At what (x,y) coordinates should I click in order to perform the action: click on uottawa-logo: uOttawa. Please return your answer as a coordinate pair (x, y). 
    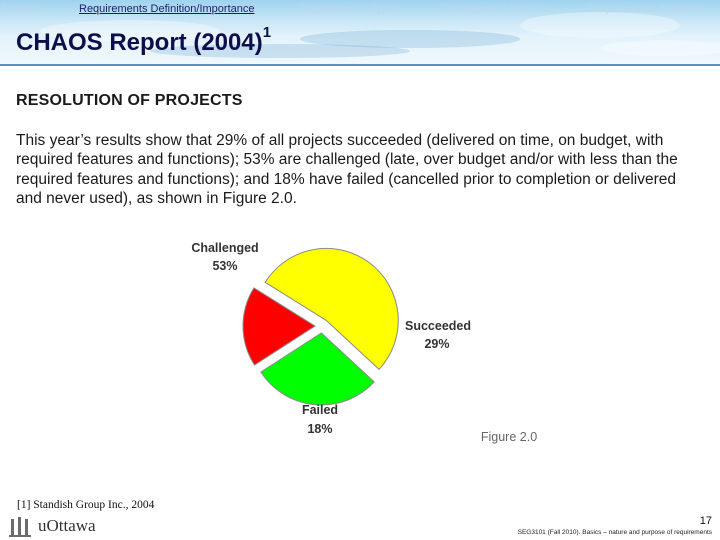
    Looking at the image, I should click on (68, 527).